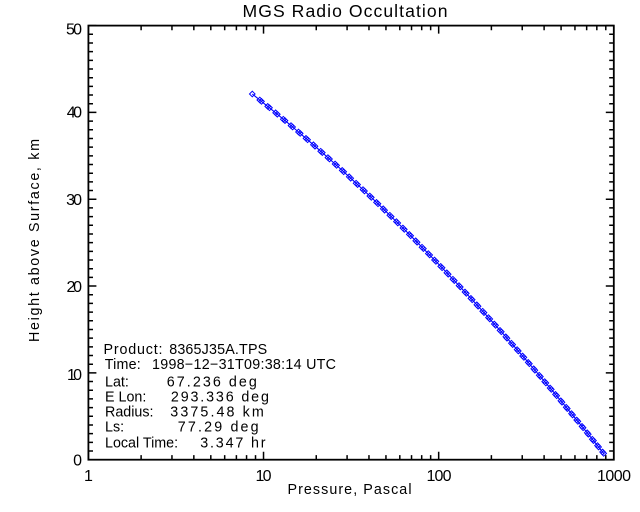 Image resolution: width=640 pixels, height=512 pixels. What do you see at coordinates (74, 112) in the screenshot?
I see `svg-text: 40` at bounding box center [74, 112].